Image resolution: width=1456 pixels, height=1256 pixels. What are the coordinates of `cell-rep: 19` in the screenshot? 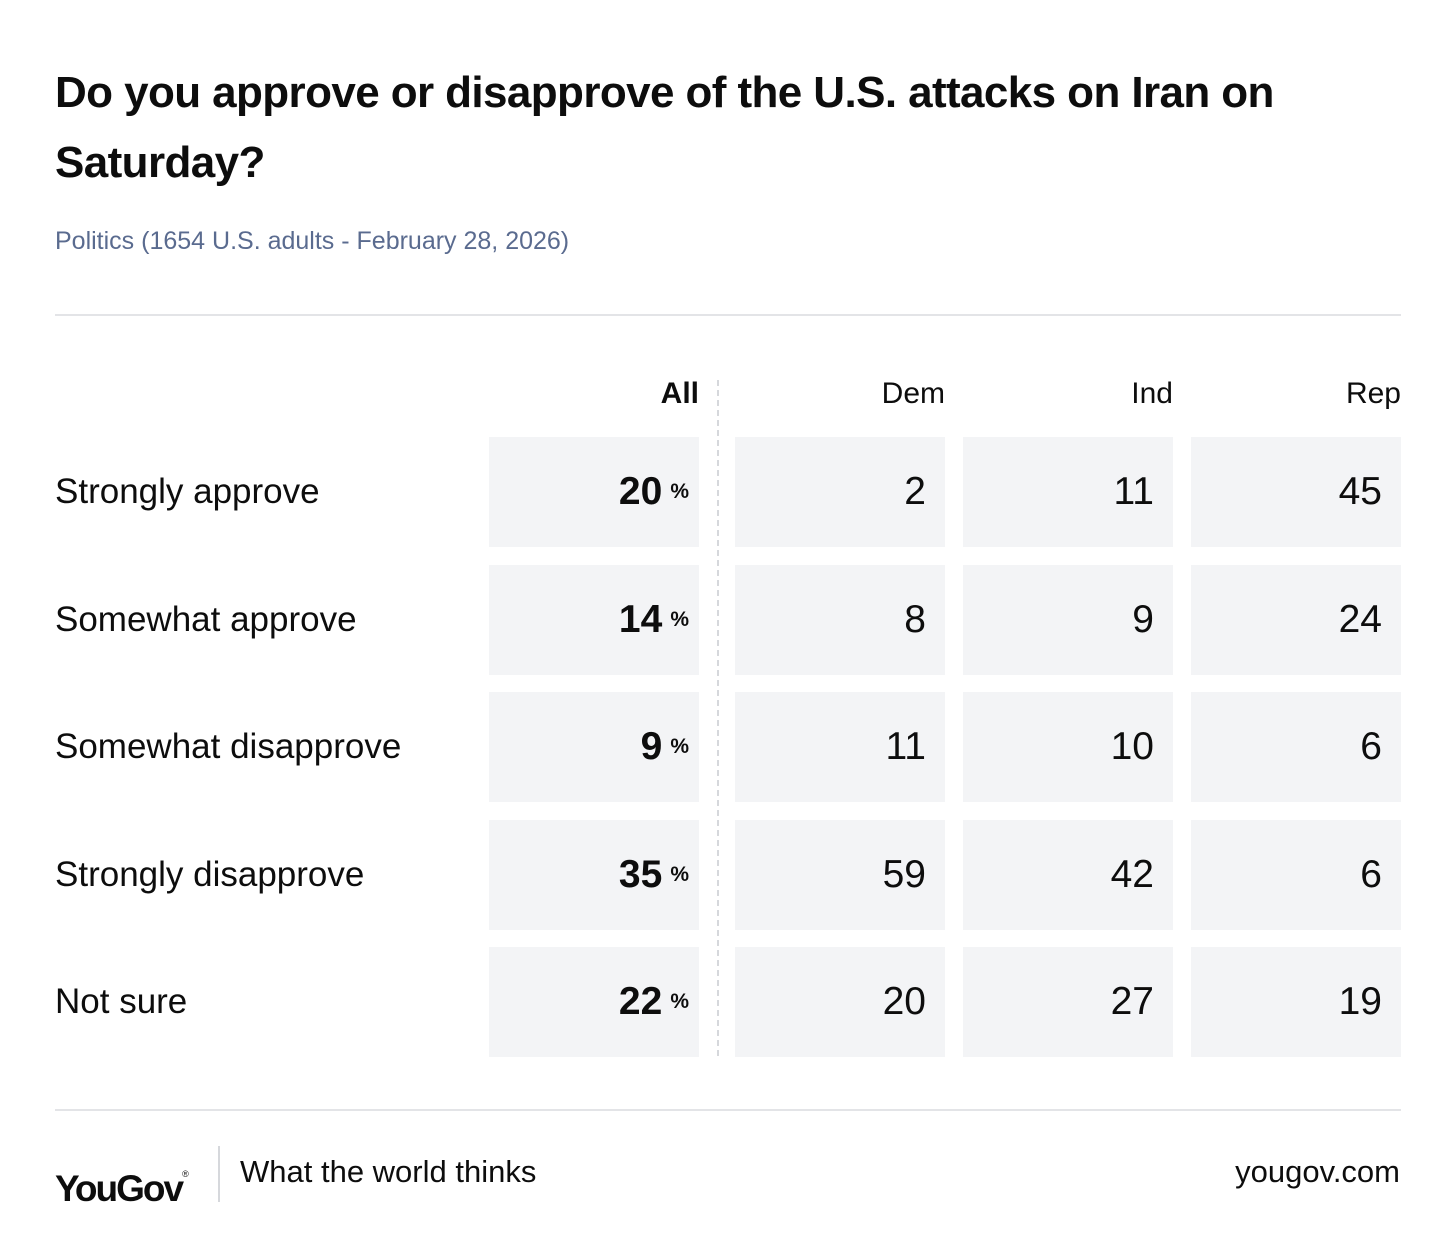 It's located at (1296, 1002).